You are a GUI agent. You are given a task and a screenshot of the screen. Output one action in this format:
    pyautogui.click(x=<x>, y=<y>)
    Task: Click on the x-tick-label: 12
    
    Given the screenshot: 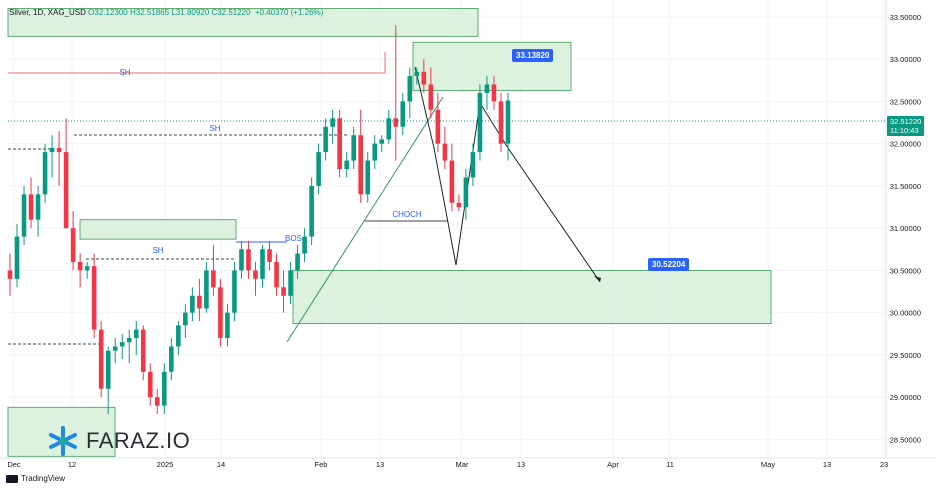 What is the action you would take?
    pyautogui.click(x=72, y=464)
    